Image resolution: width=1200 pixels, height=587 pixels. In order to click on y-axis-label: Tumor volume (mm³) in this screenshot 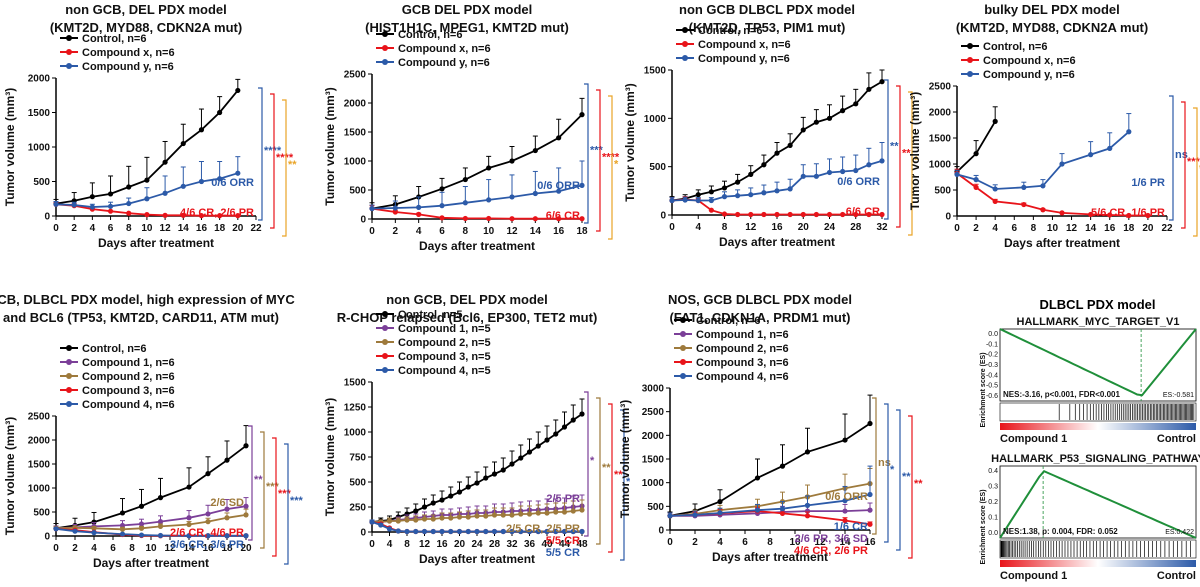, I will do `click(630, 142)`.